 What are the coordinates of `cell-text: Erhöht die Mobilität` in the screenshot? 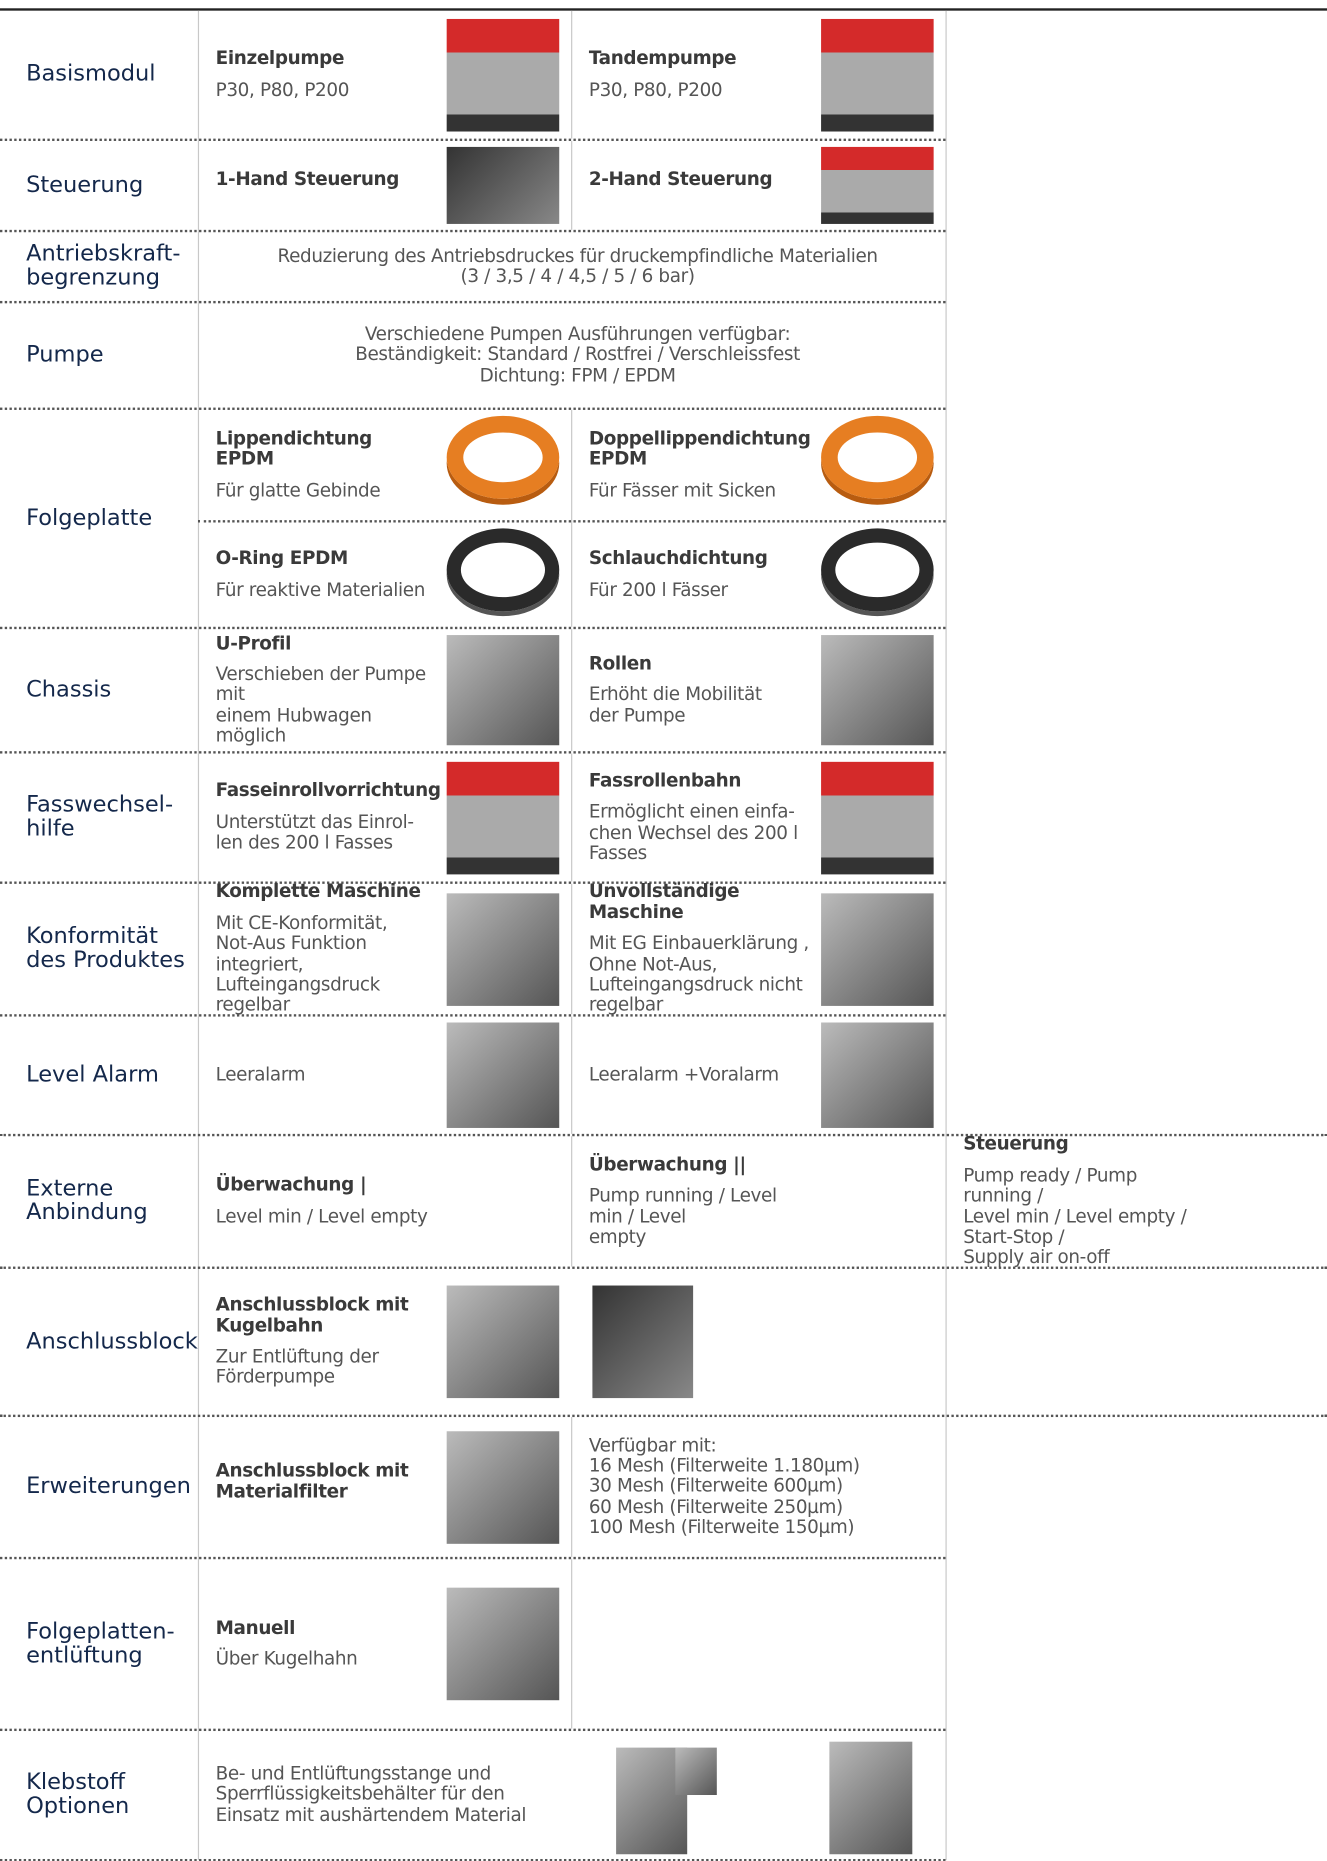 It's located at (675, 695).